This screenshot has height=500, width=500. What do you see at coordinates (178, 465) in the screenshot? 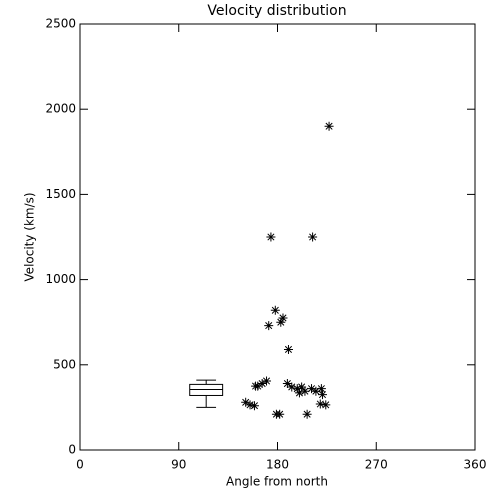
I see `x-tick-label: 90` at bounding box center [178, 465].